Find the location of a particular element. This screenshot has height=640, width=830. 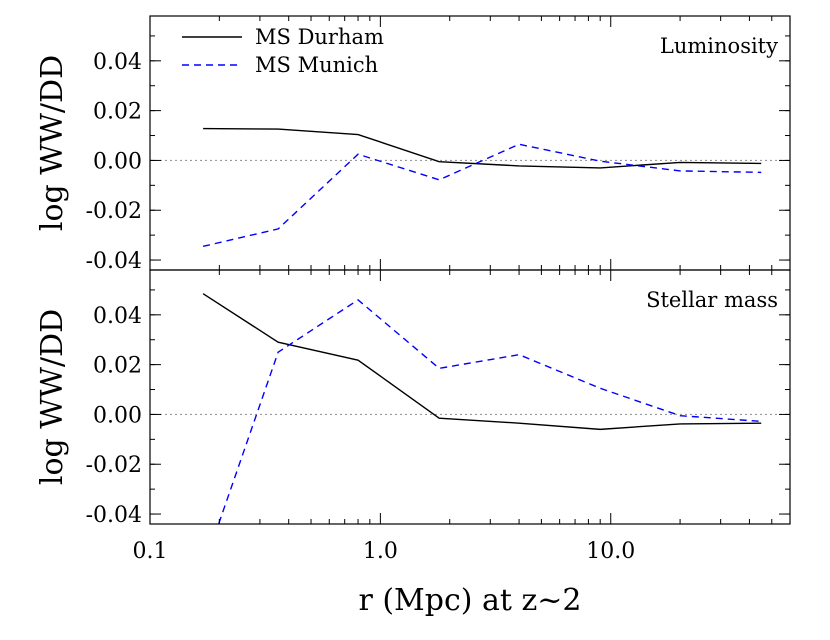

y-axis-title-top: log WW/DD is located at coordinates (52, 143).